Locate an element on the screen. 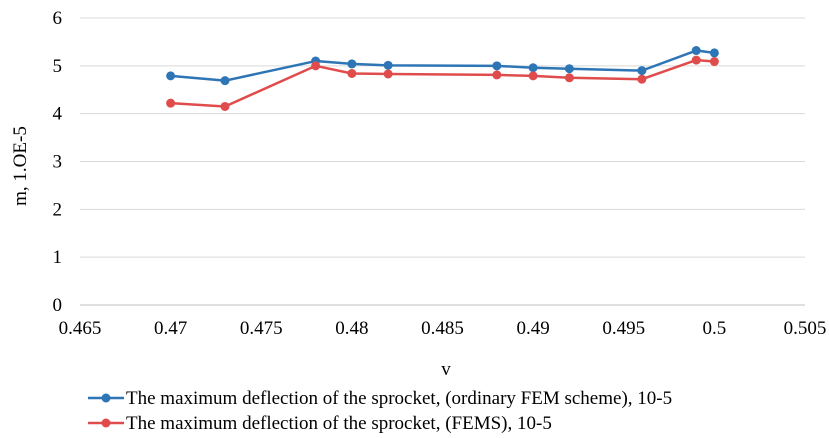  x-tick-label: 0.47 is located at coordinates (170, 328).